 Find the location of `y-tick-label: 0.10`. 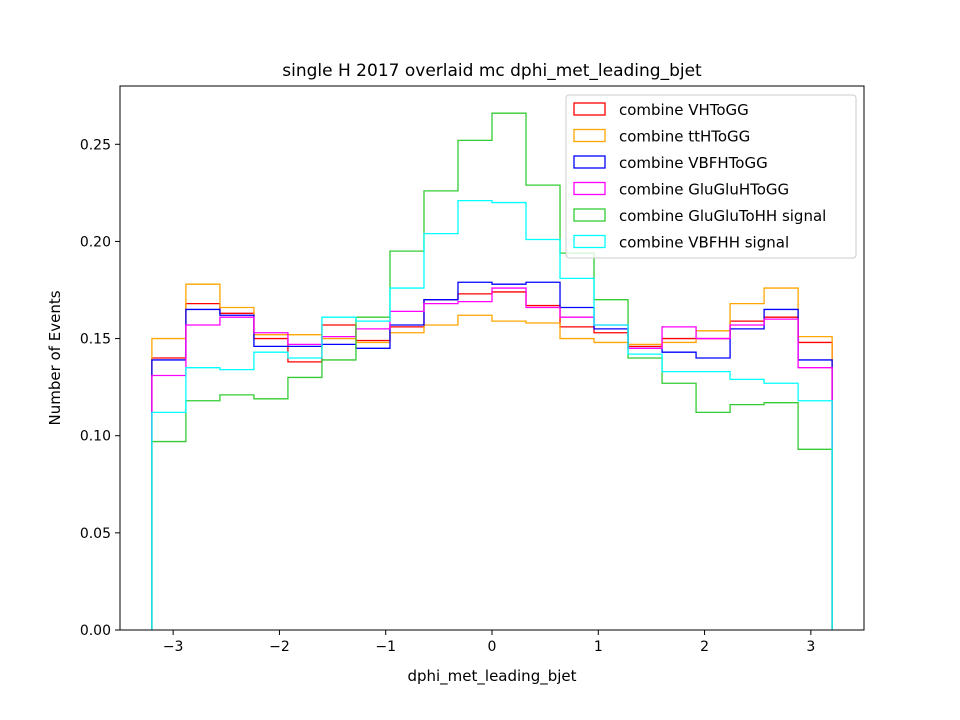

y-tick-label: 0.10 is located at coordinates (95, 437).